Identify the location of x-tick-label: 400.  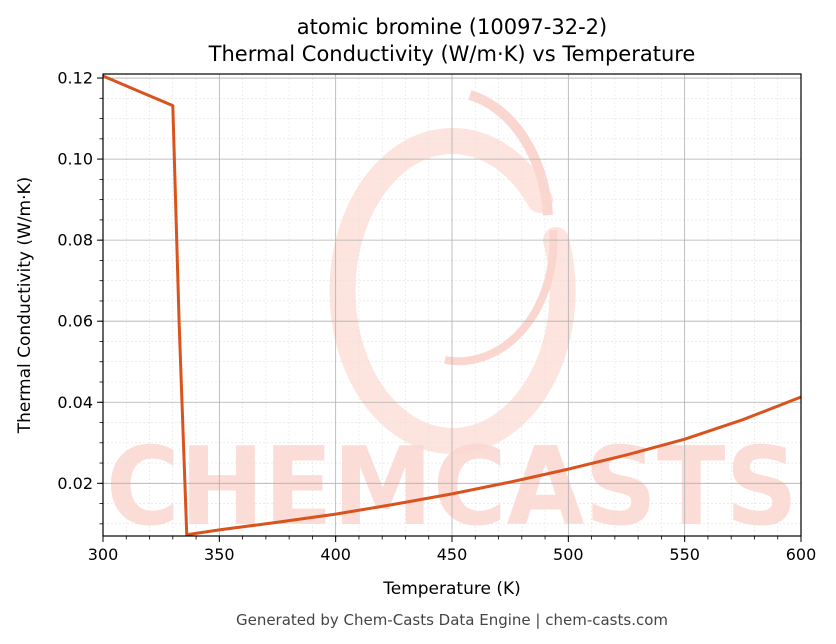
(335, 554).